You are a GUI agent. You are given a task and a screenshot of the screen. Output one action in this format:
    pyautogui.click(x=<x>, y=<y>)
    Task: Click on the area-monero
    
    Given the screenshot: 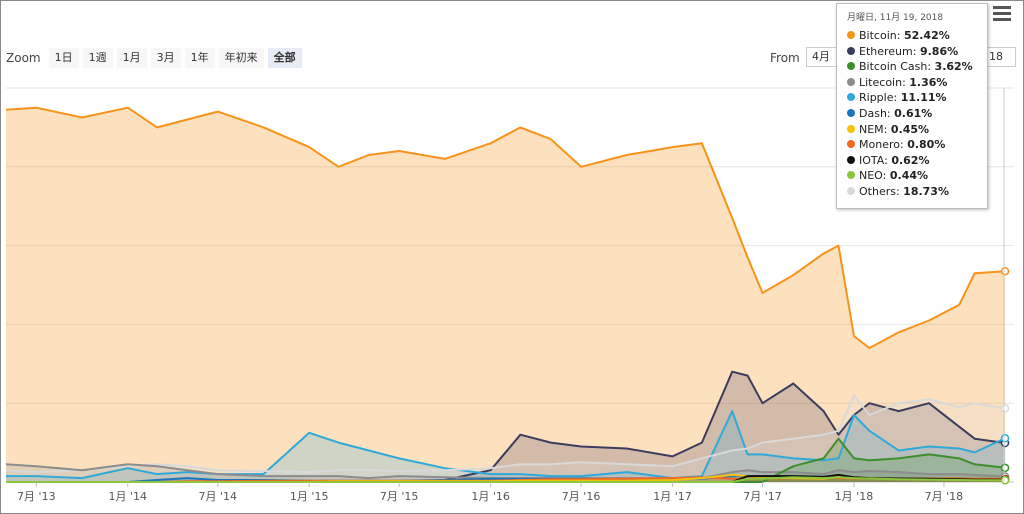 What is the action you would take?
    pyautogui.click(x=506, y=479)
    